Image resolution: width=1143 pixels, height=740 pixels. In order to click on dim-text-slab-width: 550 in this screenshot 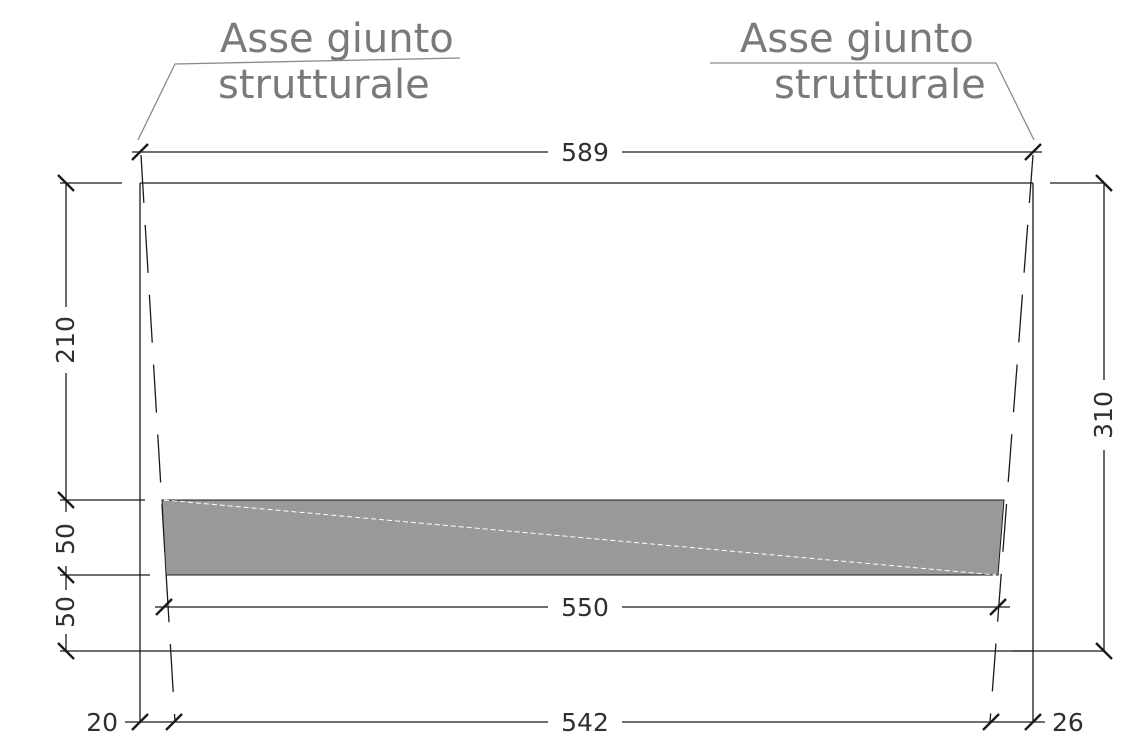, I will do `click(585, 607)`.